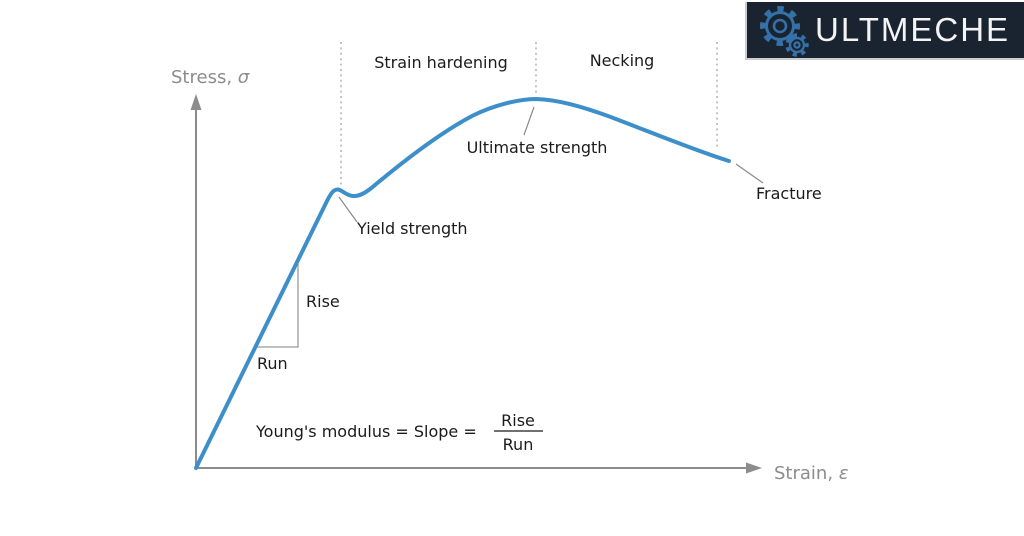 The image size is (1024, 536). I want to click on y-axis-arrowhead, so click(196, 102).